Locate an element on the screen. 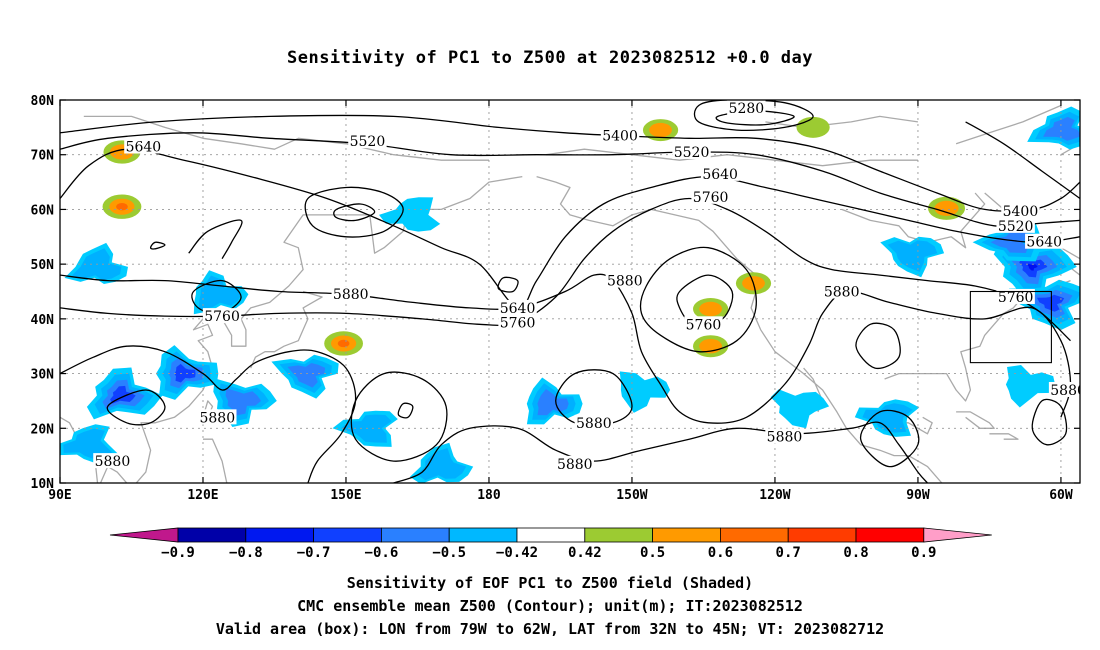  contour-label-5280: 5280 is located at coordinates (747, 109).